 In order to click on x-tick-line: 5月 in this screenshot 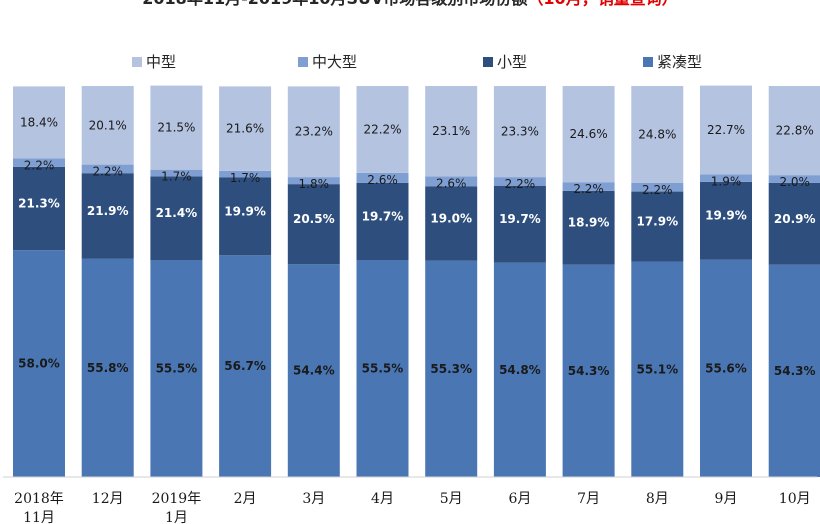, I will do `click(451, 499)`.